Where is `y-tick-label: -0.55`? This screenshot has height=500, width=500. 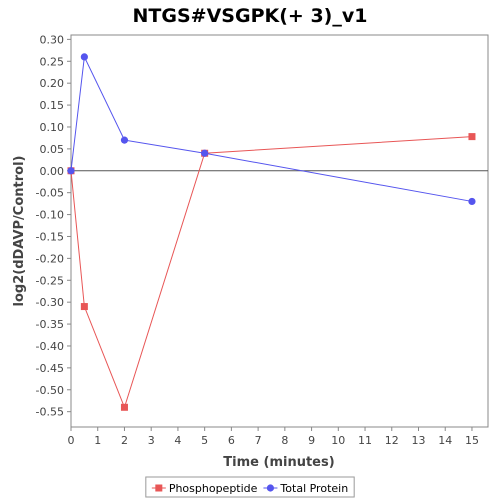
y-tick-label: -0.55 is located at coordinates (50, 412).